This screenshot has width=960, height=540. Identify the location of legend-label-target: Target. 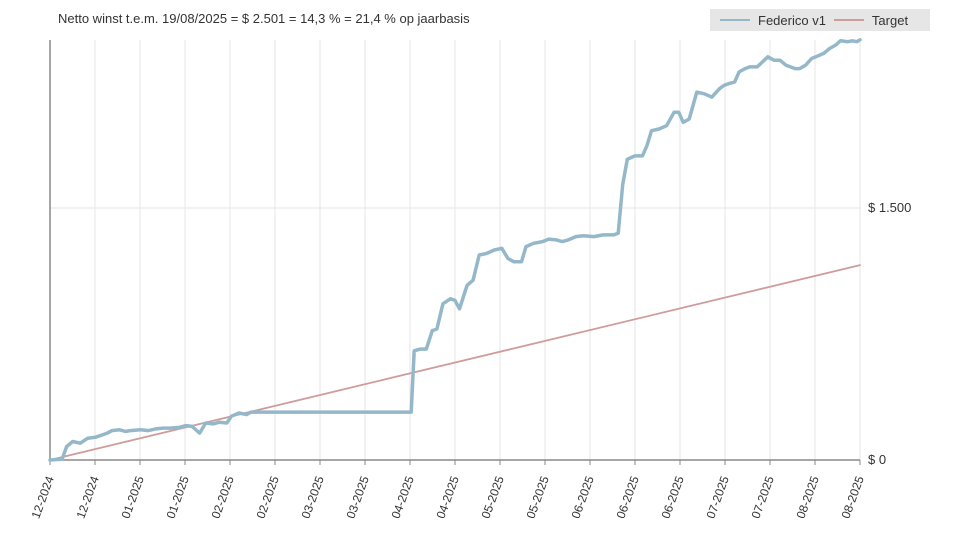
(890, 20).